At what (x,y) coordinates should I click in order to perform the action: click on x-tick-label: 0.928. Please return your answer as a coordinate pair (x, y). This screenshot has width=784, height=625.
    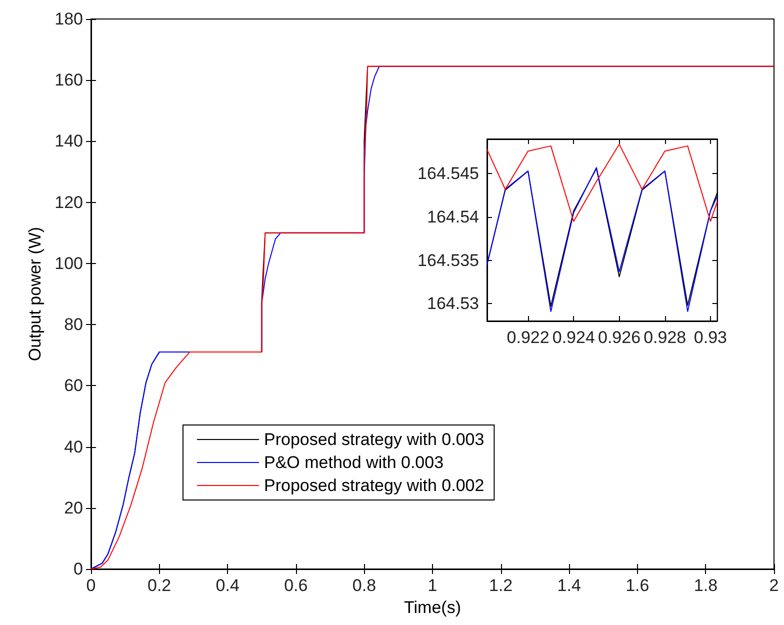
    Looking at the image, I should click on (665, 337).